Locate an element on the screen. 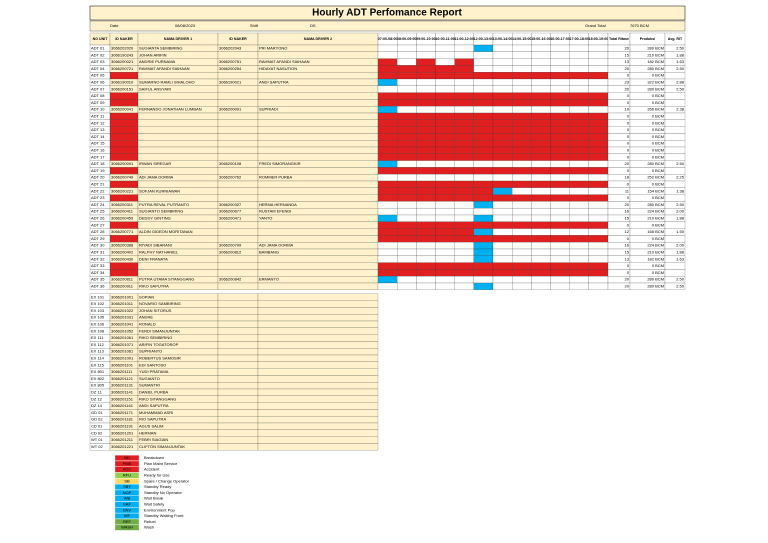 Image resolution: width=768 pixels, height=543 pixels. cell-text: Total Ritase is located at coordinates (619, 39).